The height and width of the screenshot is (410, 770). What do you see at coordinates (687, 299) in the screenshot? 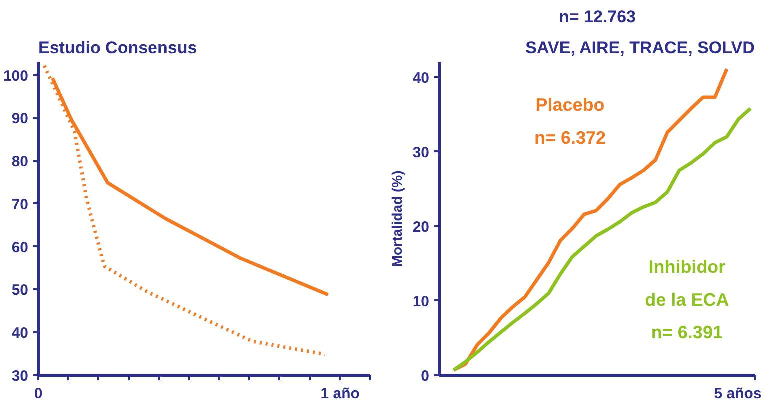
I see `text: Inhibidor de la ECA n= 6.391` at bounding box center [687, 299].